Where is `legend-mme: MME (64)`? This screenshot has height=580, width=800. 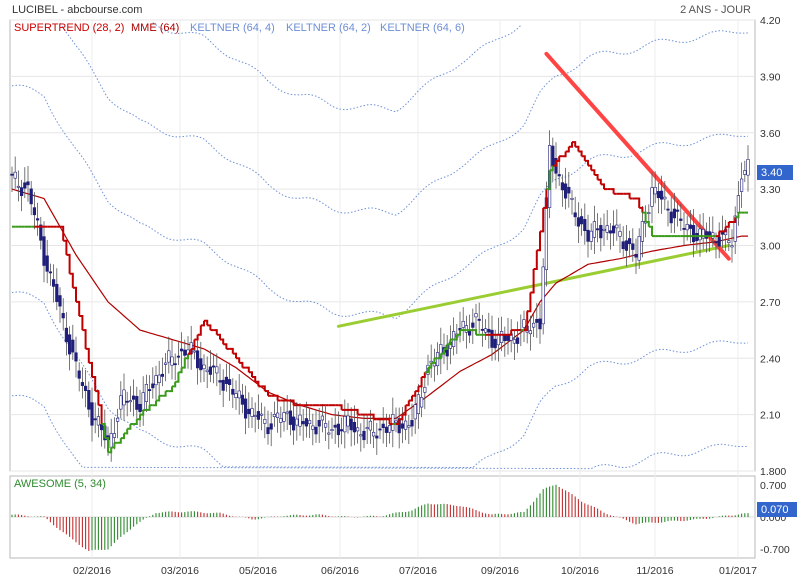 legend-mme: MME (64) is located at coordinates (155, 28).